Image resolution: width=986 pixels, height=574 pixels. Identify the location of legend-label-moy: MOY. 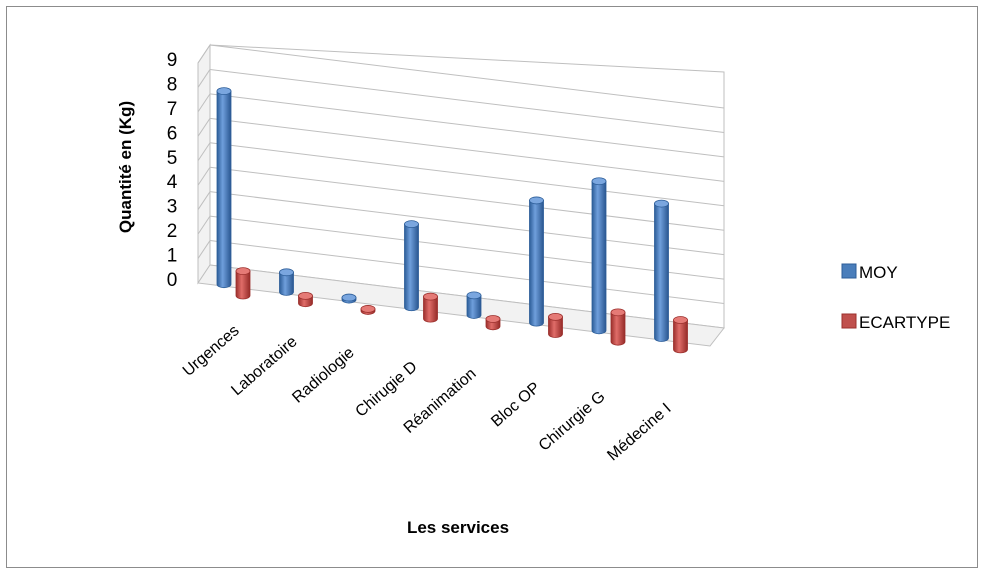
(878, 272).